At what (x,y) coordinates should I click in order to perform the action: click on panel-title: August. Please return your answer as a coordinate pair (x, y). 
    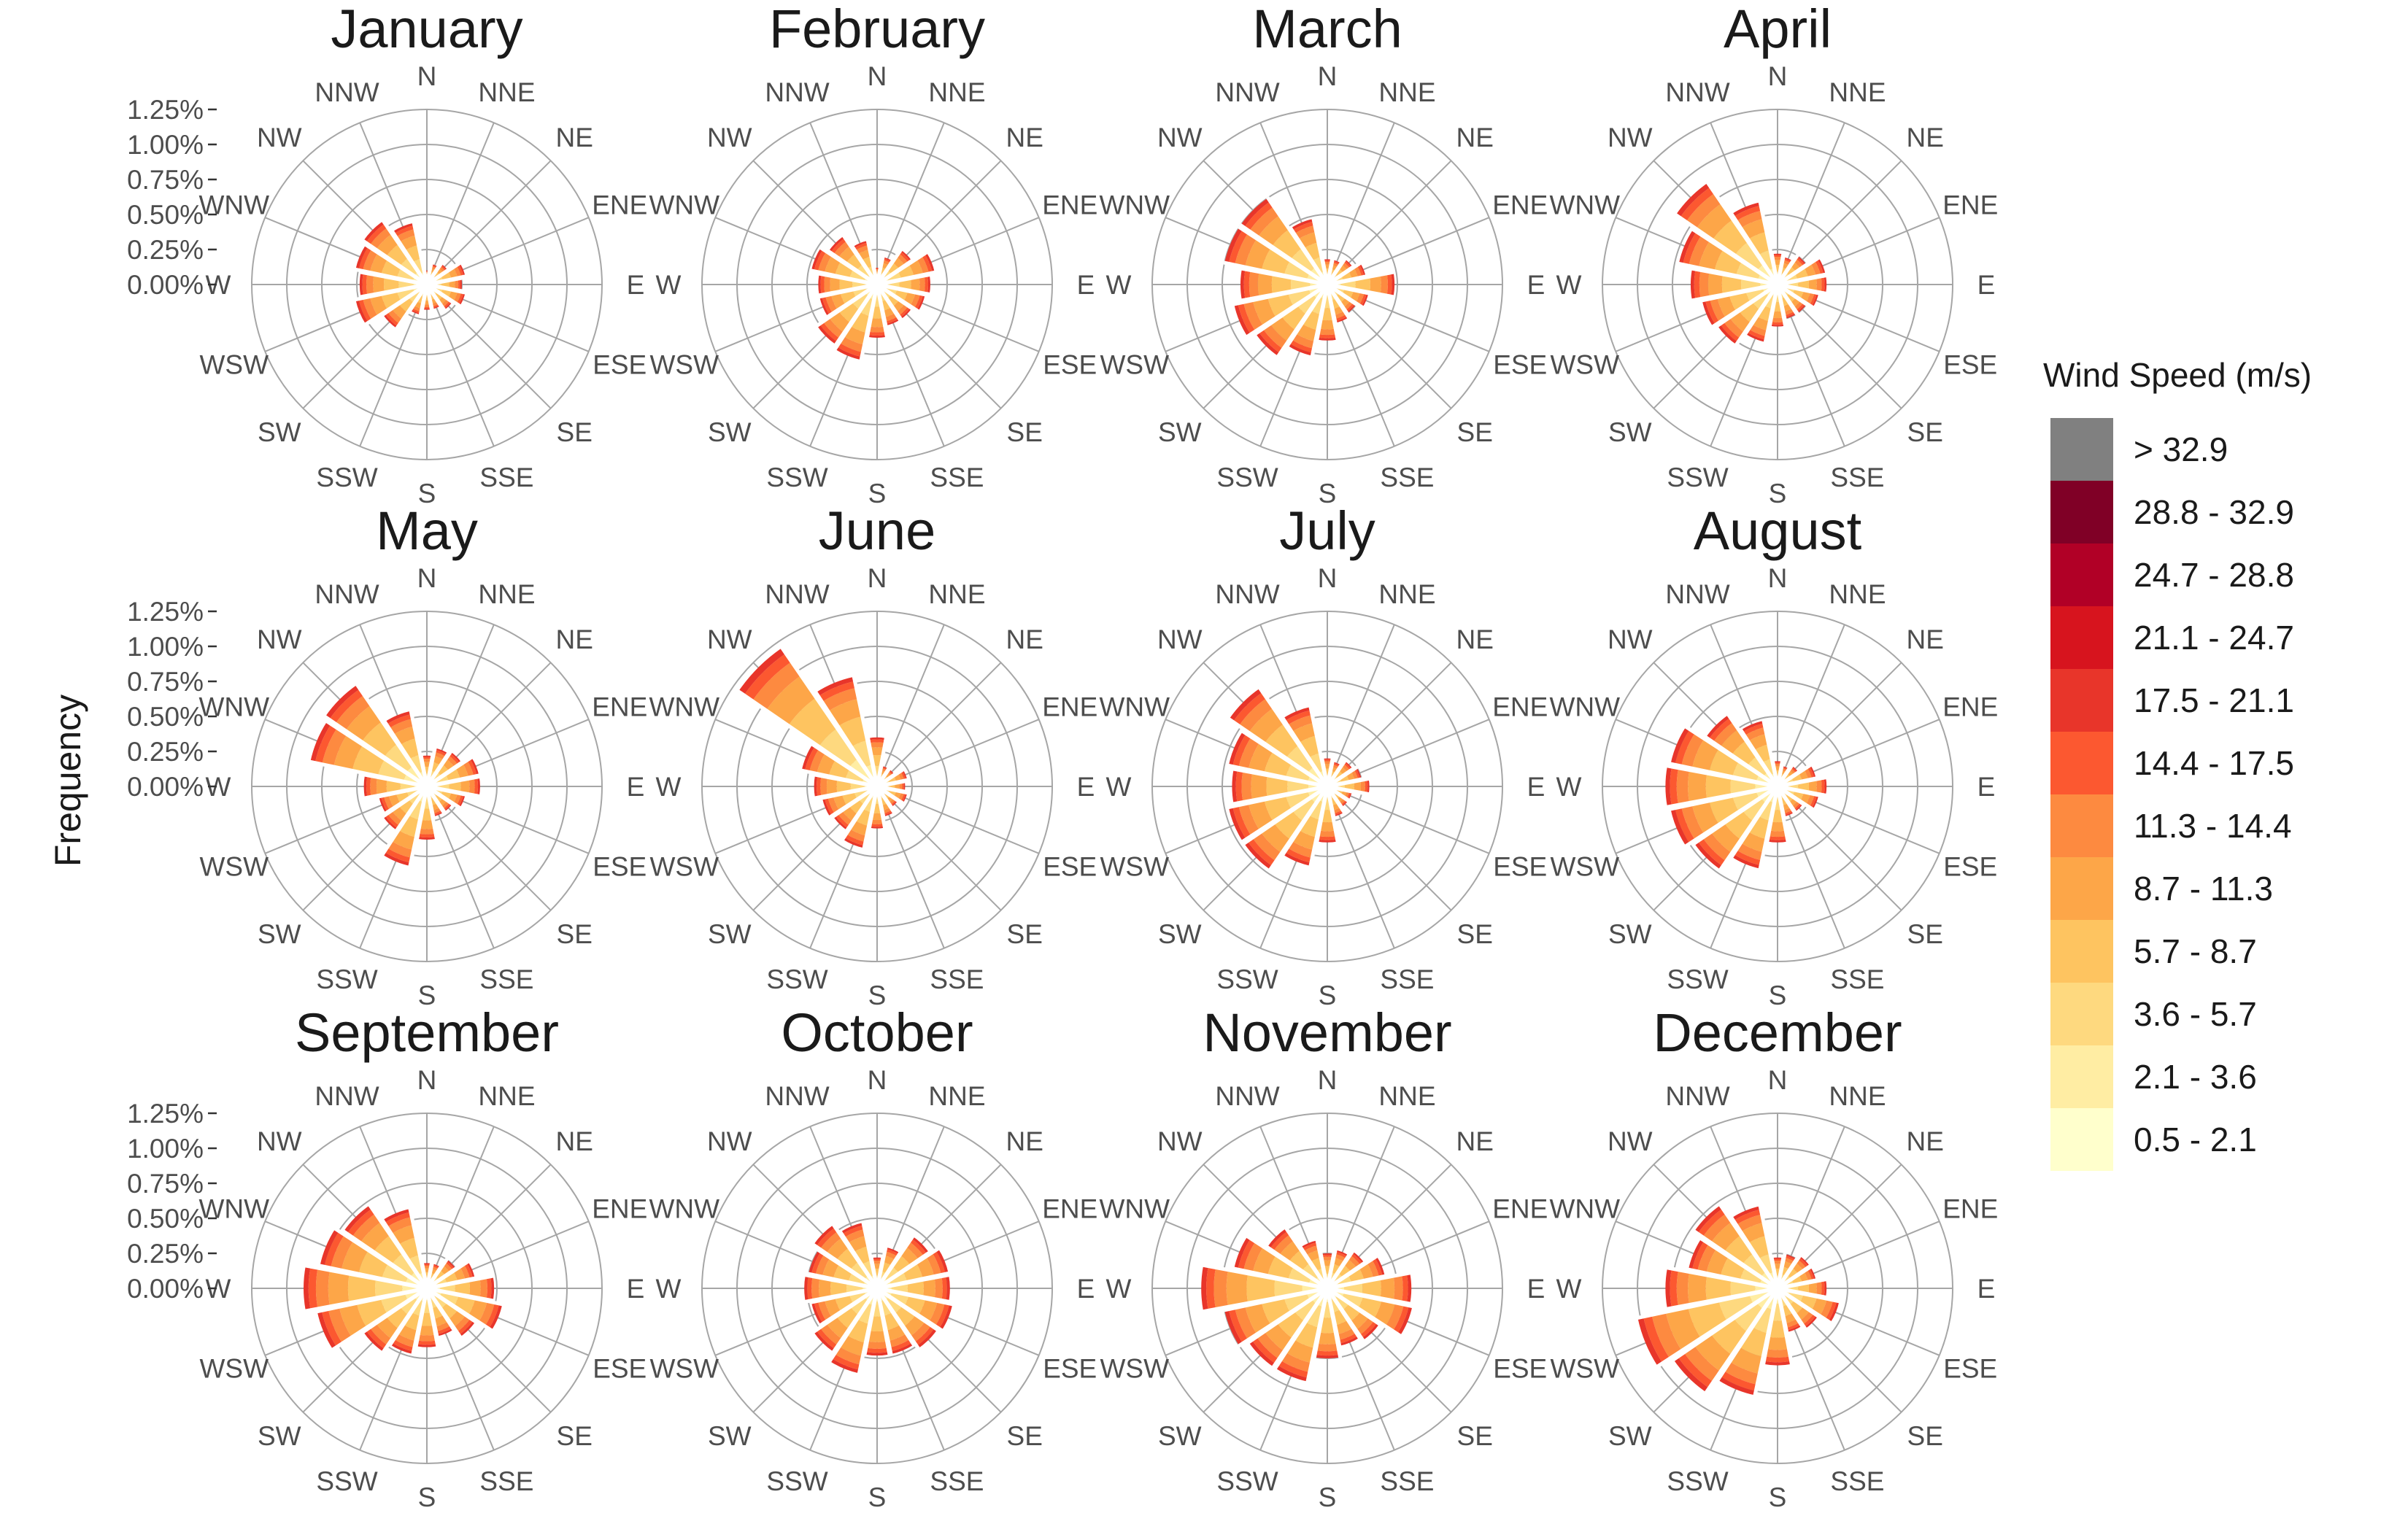
    Looking at the image, I should click on (1778, 531).